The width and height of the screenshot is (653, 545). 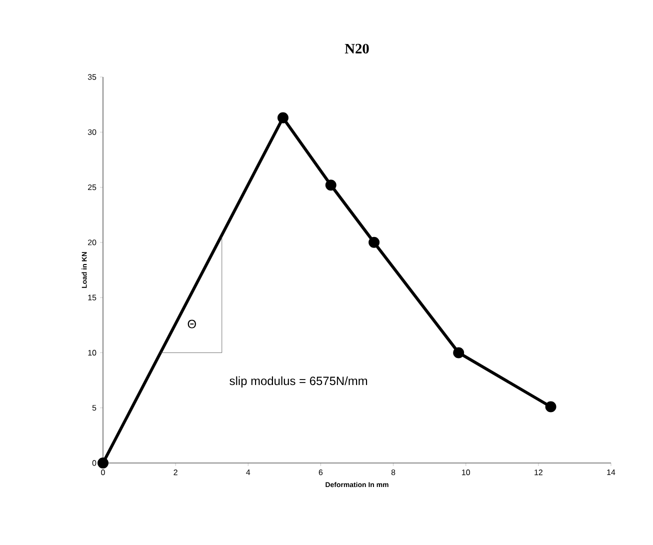 What do you see at coordinates (356, 49) in the screenshot?
I see `chart-title: N20` at bounding box center [356, 49].